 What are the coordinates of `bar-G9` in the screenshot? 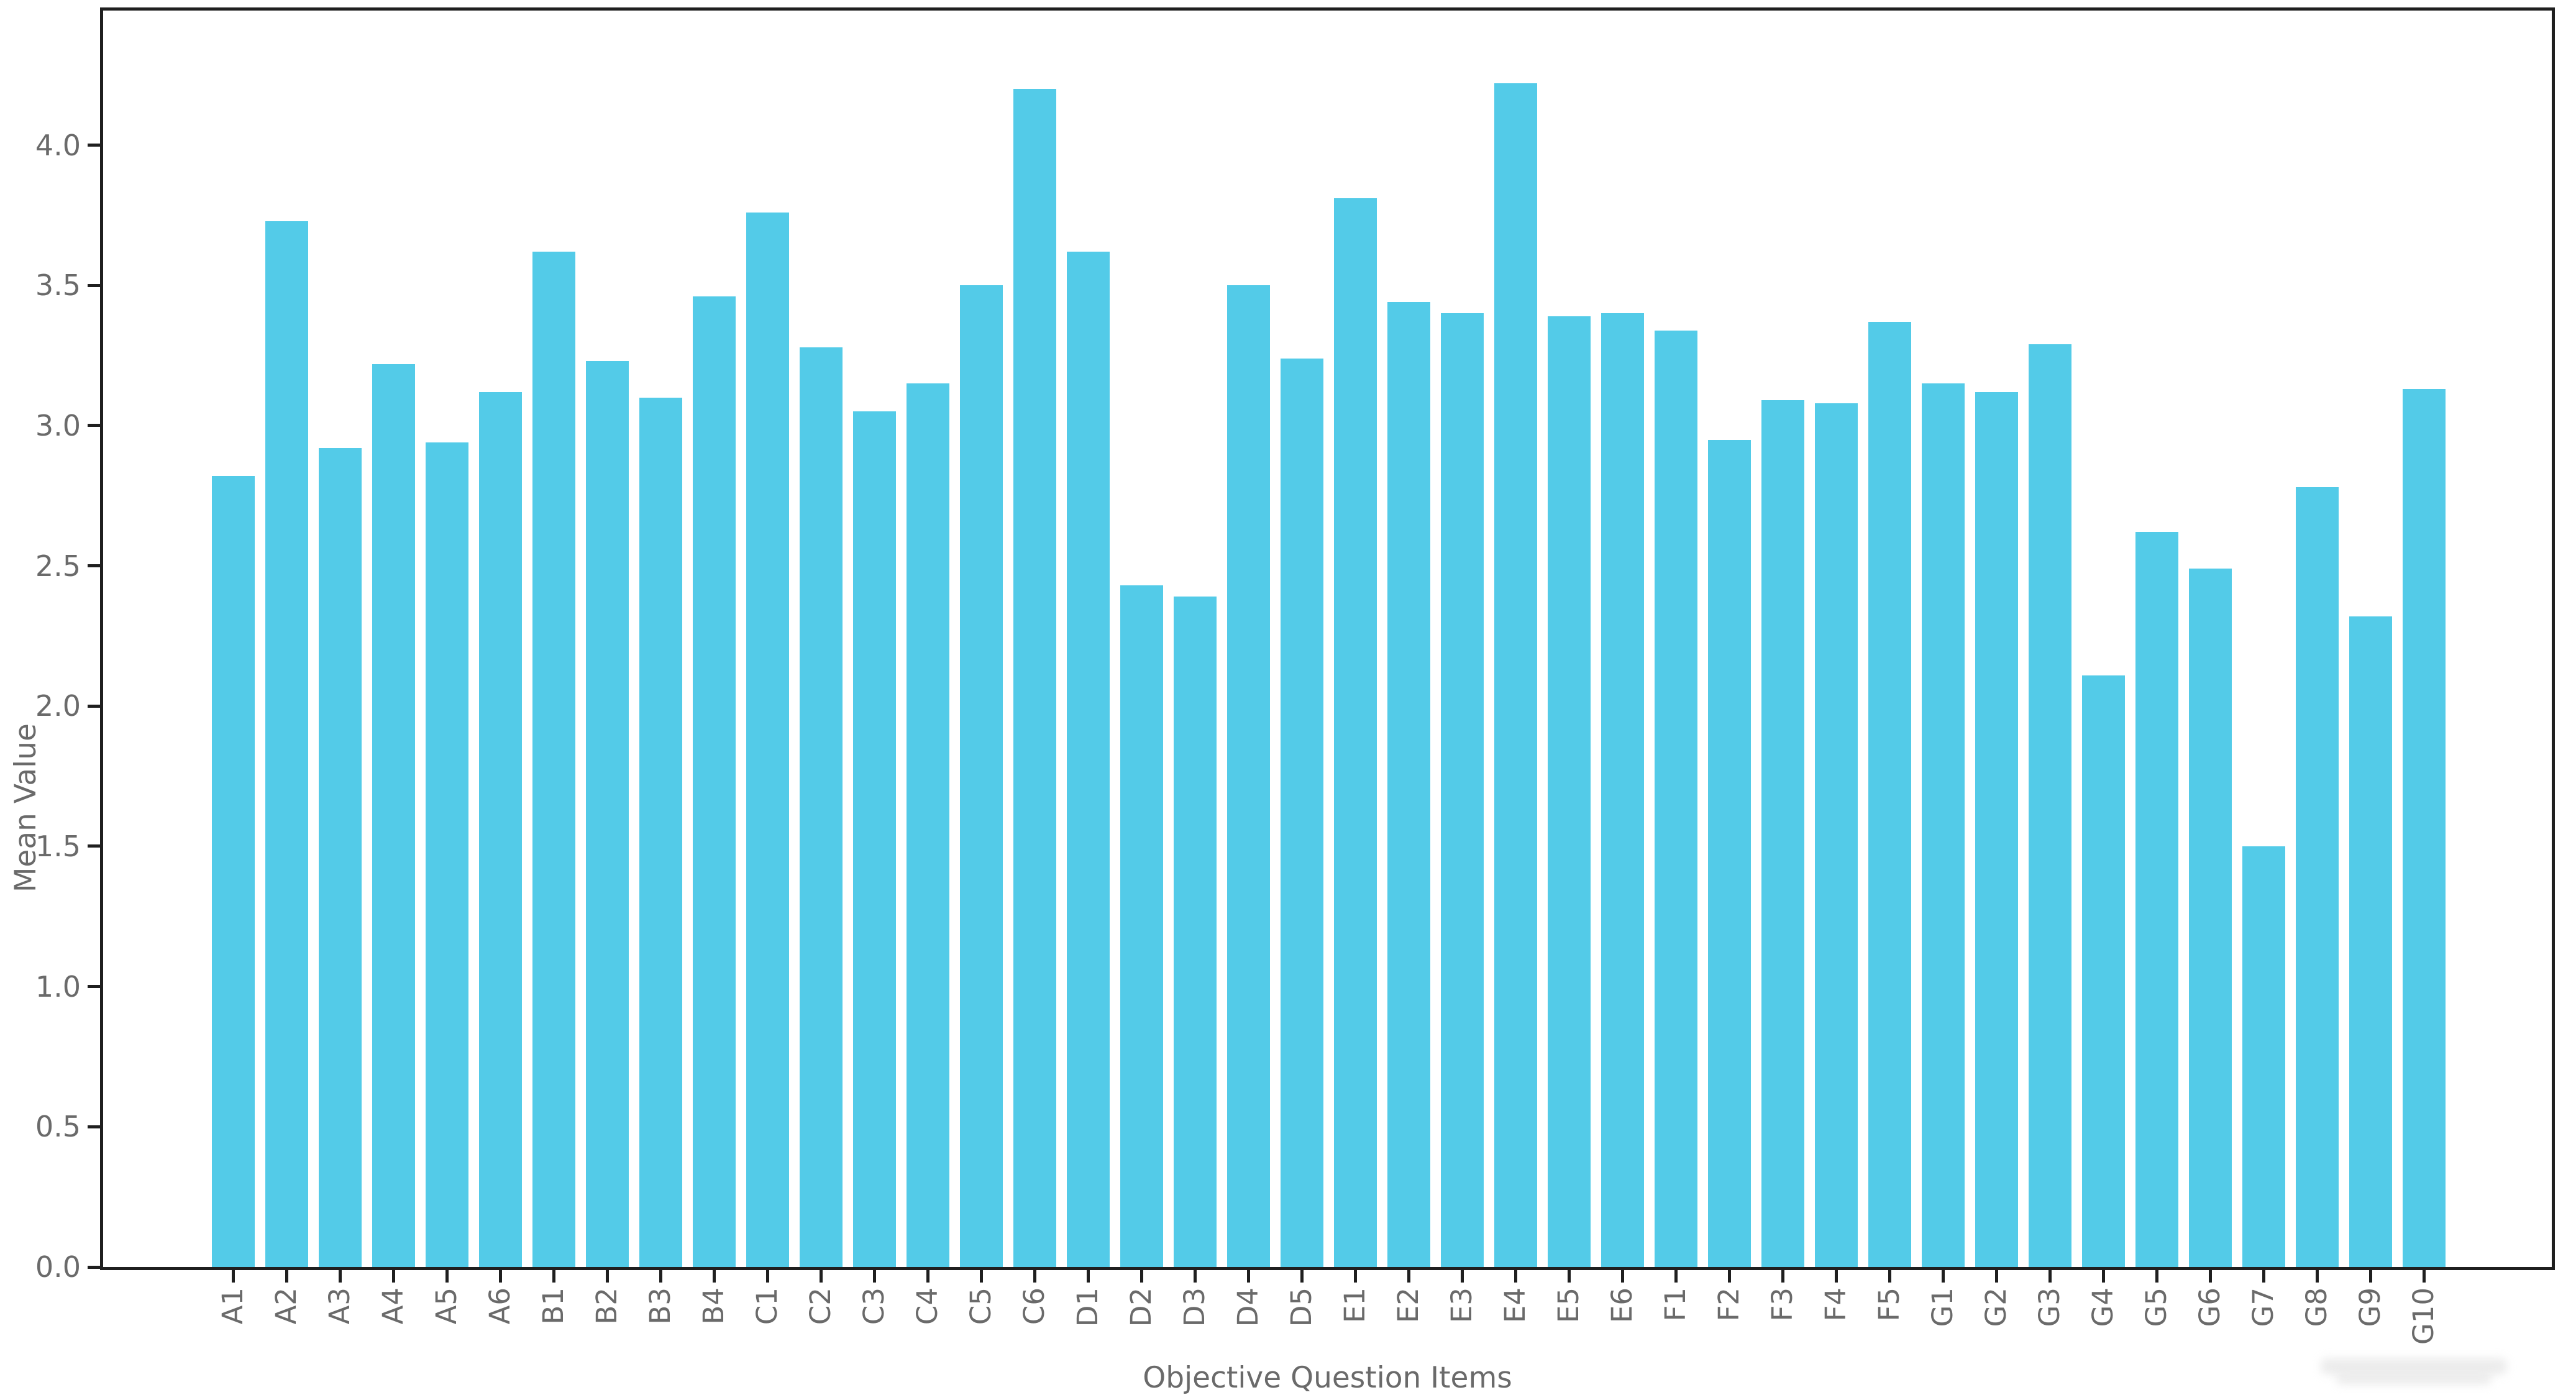 It's located at (2370, 941).